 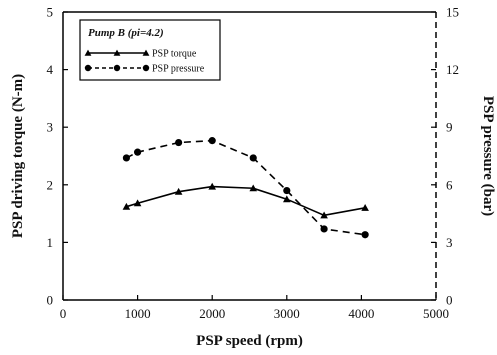 I want to click on series-layer, so click(x=245, y=188).